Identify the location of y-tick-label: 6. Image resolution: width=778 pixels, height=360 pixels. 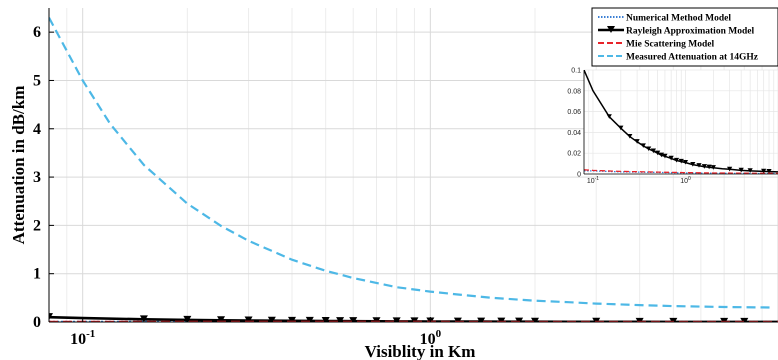
(37, 32).